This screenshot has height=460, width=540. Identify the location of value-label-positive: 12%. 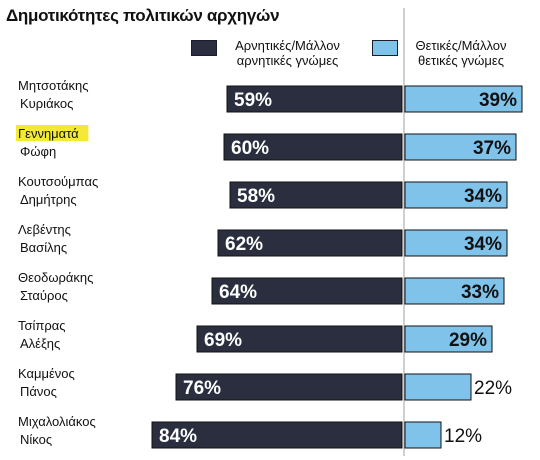
(463, 436).